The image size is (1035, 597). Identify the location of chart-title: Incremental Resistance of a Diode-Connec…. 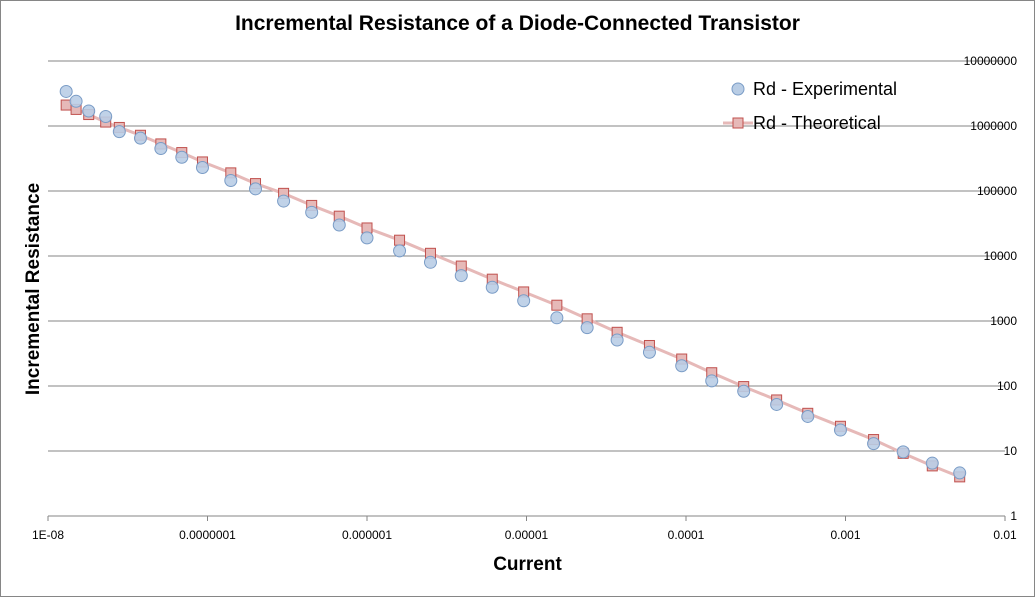
(517, 23).